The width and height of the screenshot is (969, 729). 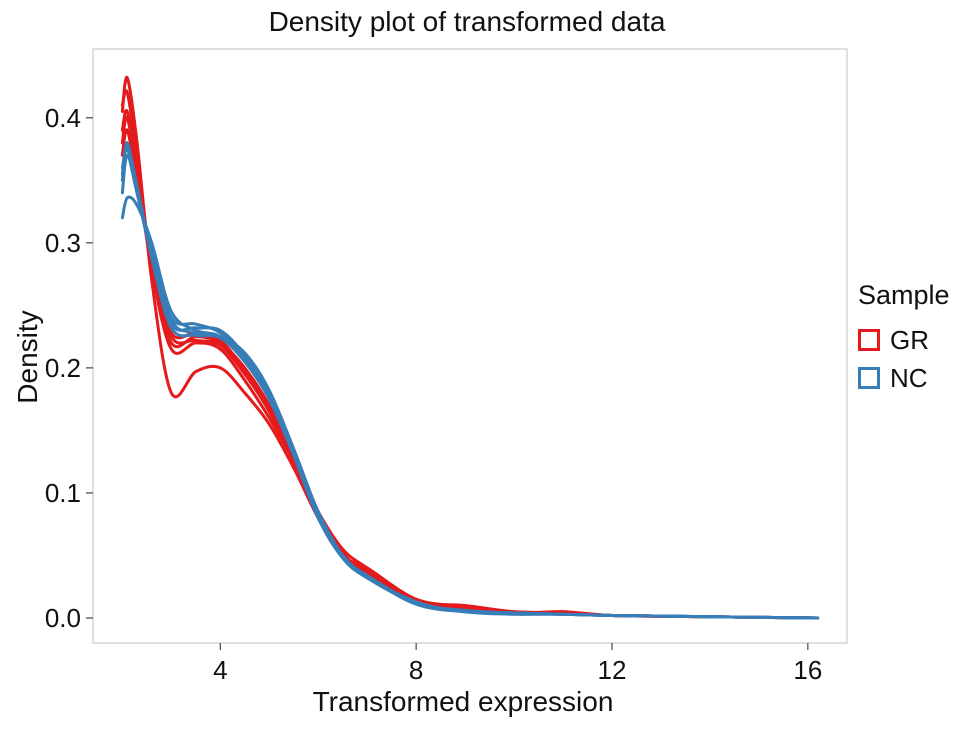 I want to click on legend-item-nc: NC, so click(x=904, y=378).